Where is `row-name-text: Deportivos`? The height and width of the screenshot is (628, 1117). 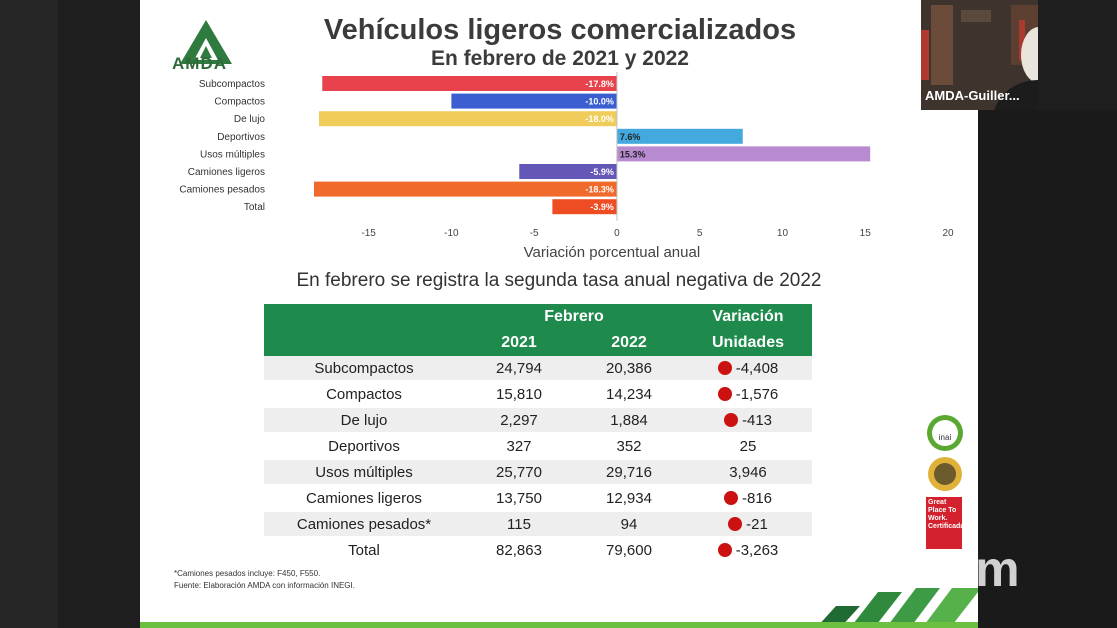 row-name-text: Deportivos is located at coordinates (364, 446).